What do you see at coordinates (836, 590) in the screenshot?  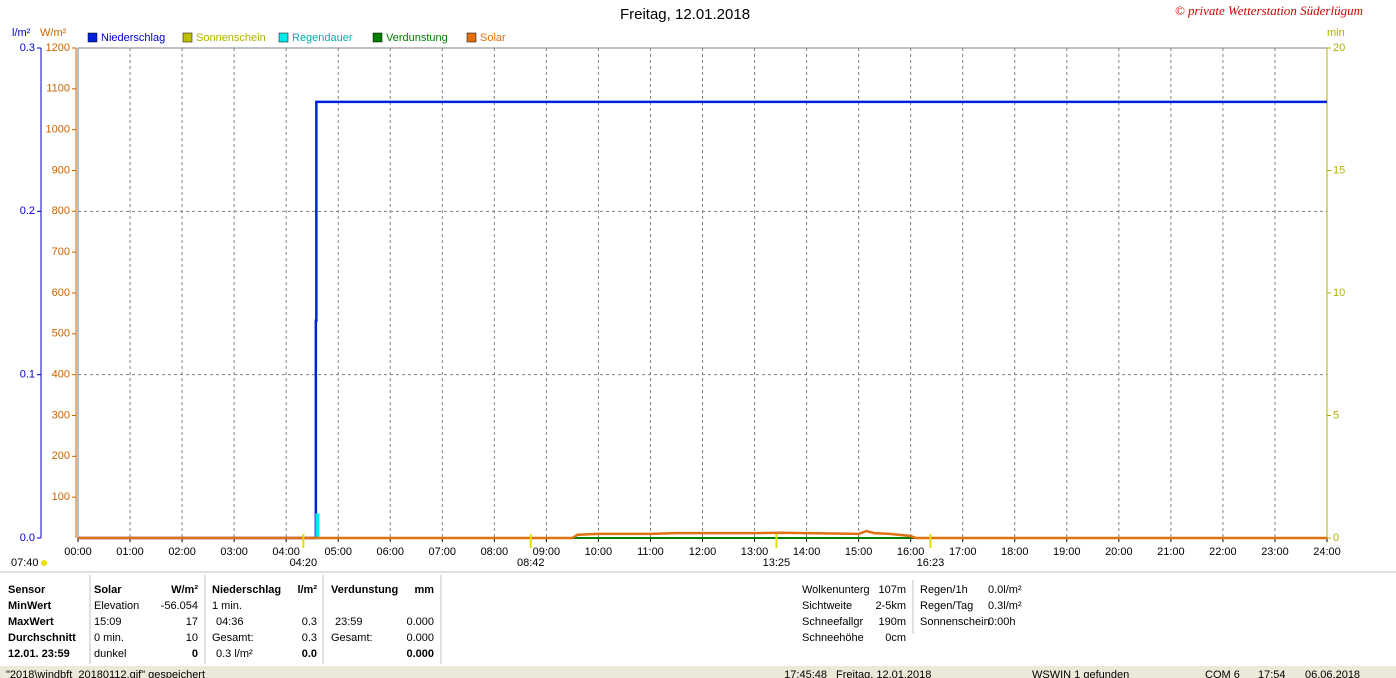 I see `info-label: Wolkenunterg` at bounding box center [836, 590].